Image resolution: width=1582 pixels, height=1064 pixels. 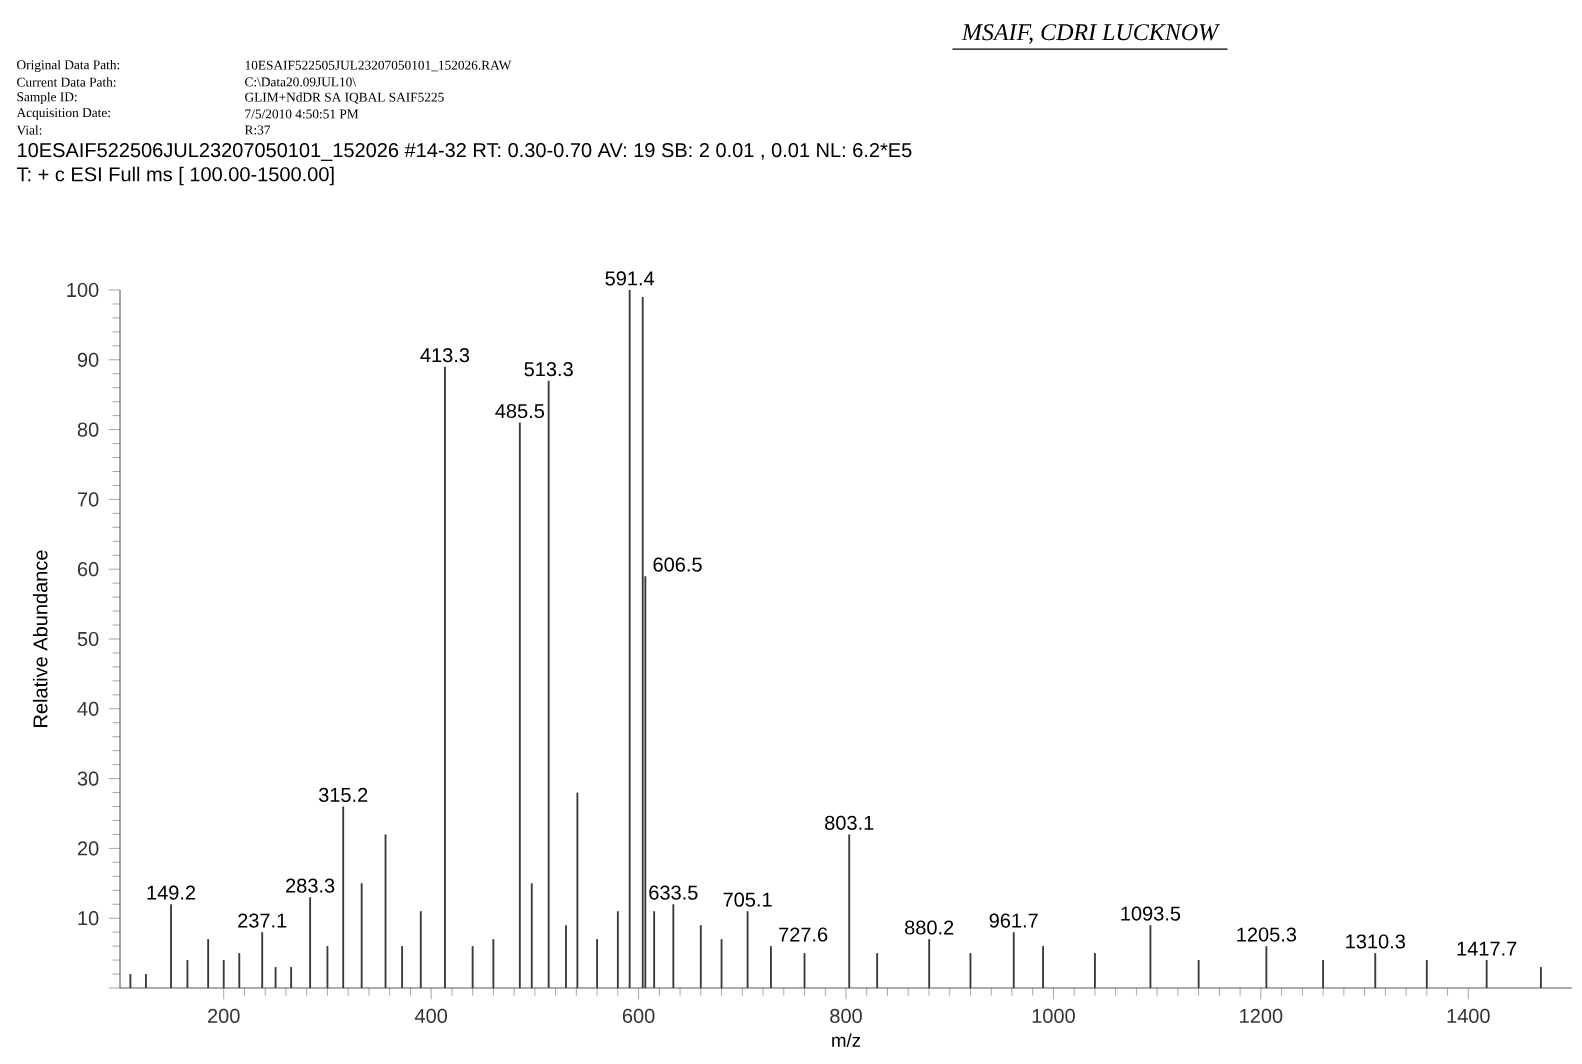 I want to click on annotation: 1417.7, so click(x=1487, y=948).